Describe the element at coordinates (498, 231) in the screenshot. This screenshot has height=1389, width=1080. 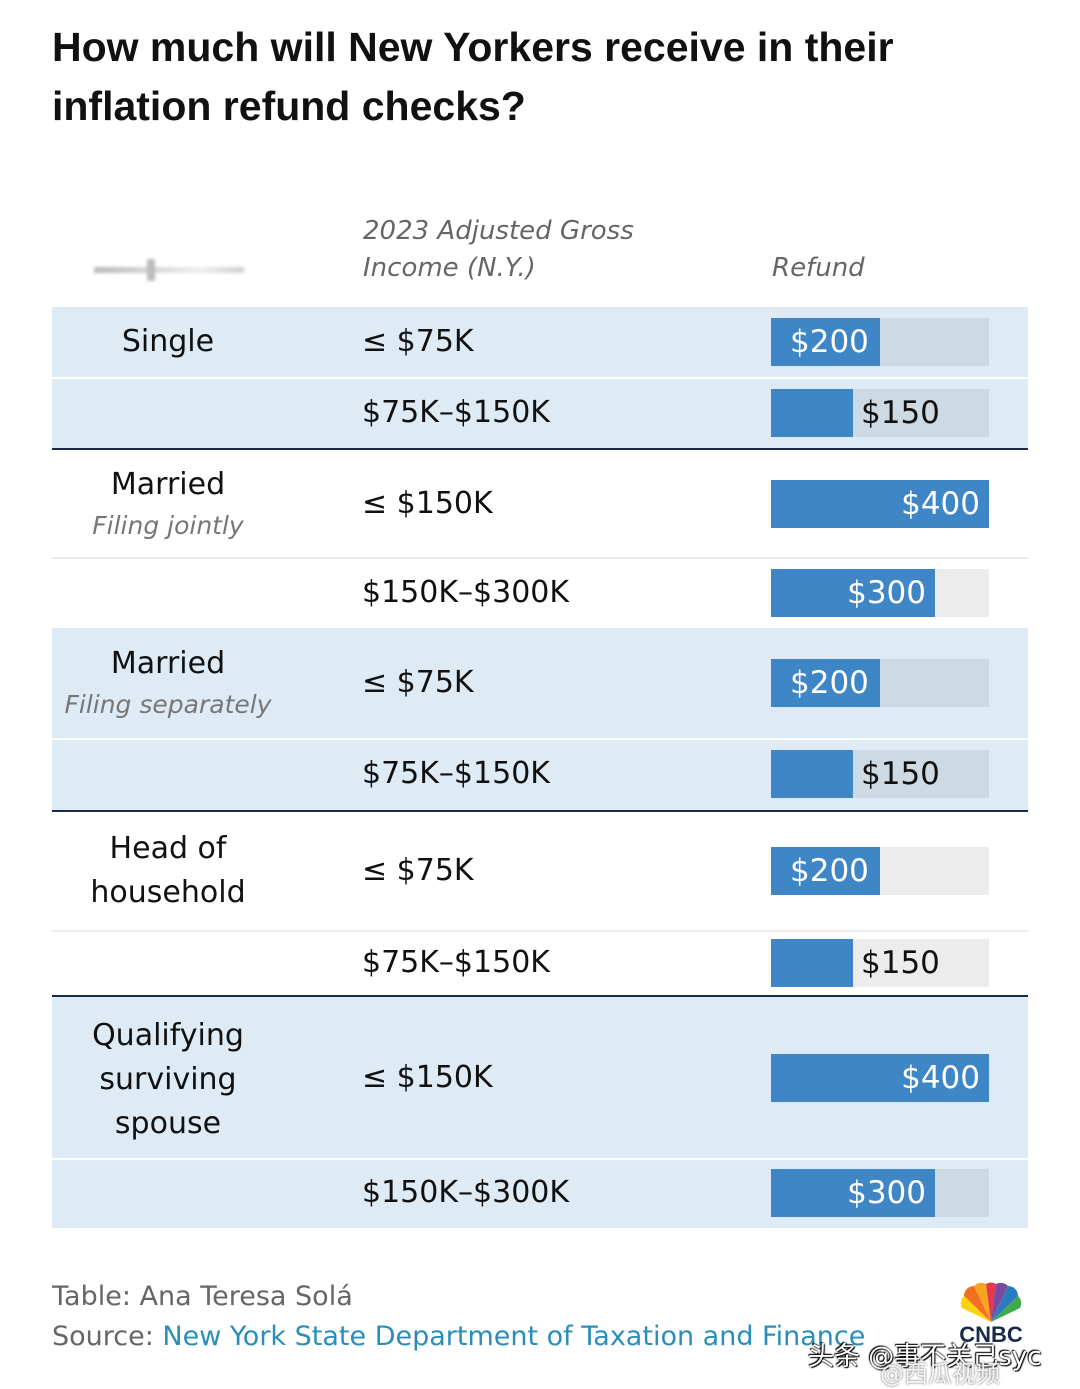
I see `income-column-header-line1: 2023 Adjusted Gross` at that location.